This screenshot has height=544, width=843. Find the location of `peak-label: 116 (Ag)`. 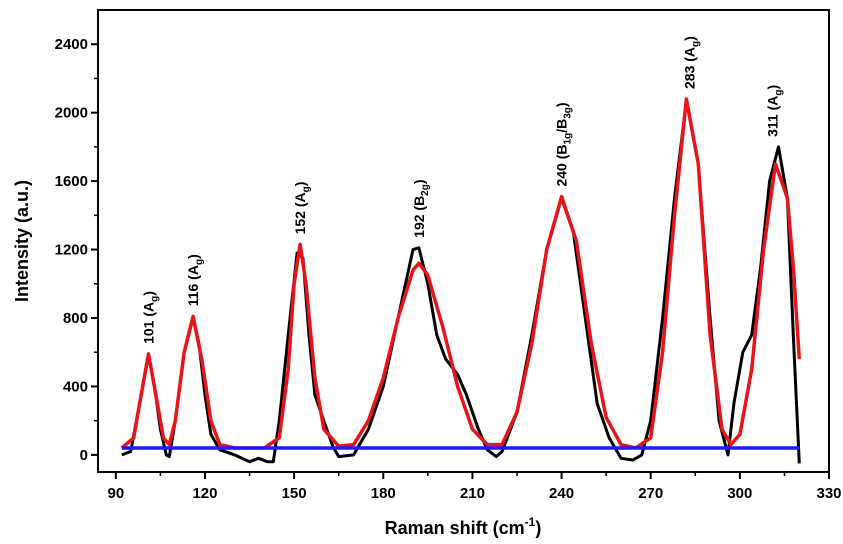

peak-label: 116 (Ag) is located at coordinates (195, 280).